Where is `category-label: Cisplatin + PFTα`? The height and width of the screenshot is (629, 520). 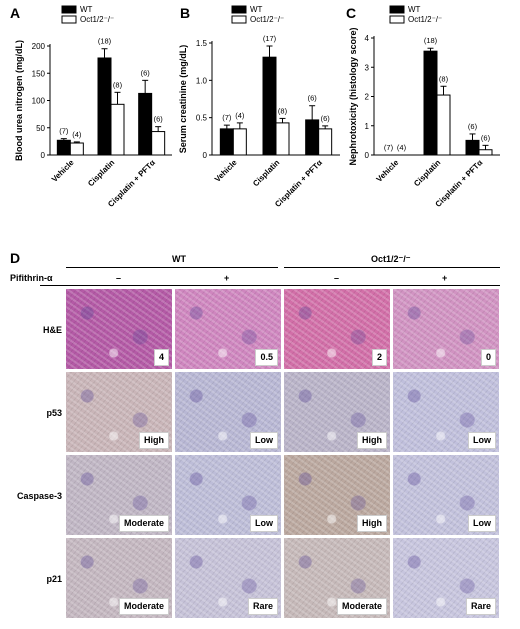 category-label: Cisplatin + PFTα is located at coordinates (298, 183).